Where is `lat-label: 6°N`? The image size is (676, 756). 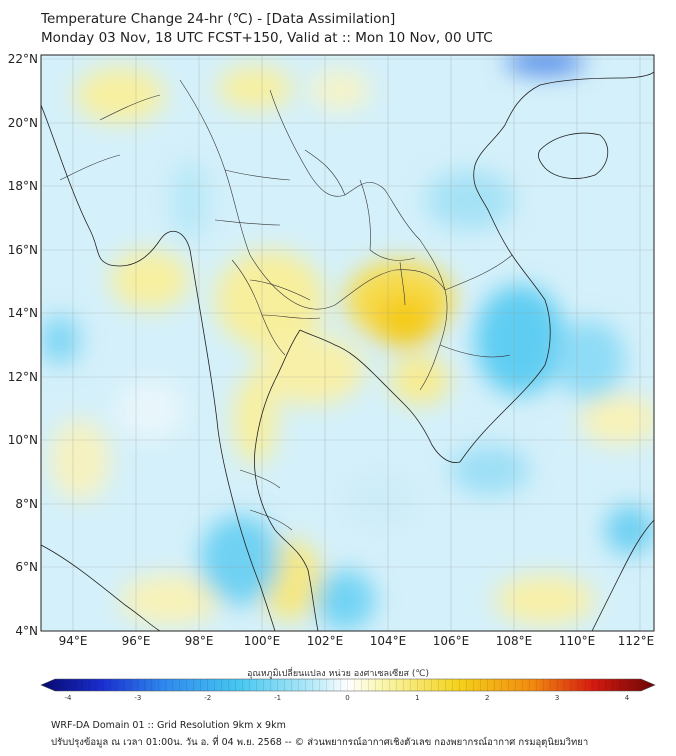
lat-label: 6°N is located at coordinates (26, 567).